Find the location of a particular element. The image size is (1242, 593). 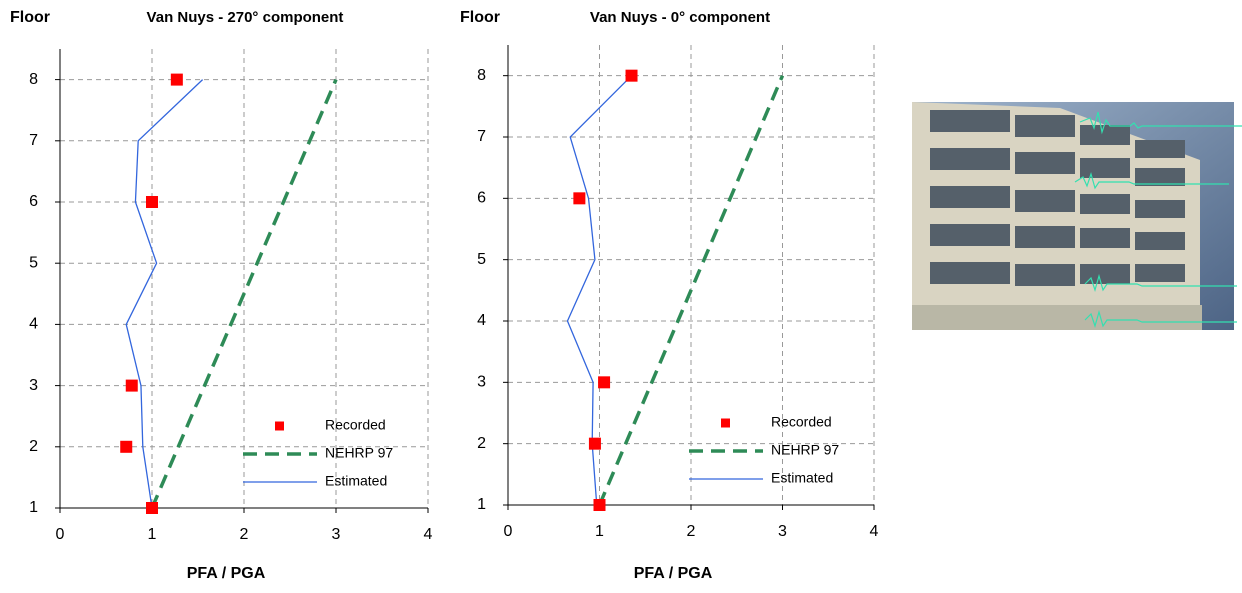

building-photo is located at coordinates (1077, 216).